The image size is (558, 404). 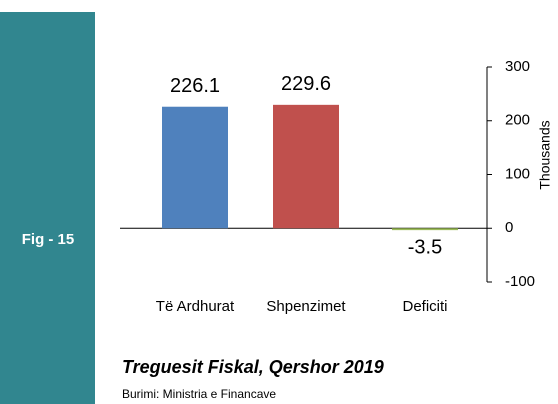 I want to click on data-label: 226.1, so click(x=195, y=86).